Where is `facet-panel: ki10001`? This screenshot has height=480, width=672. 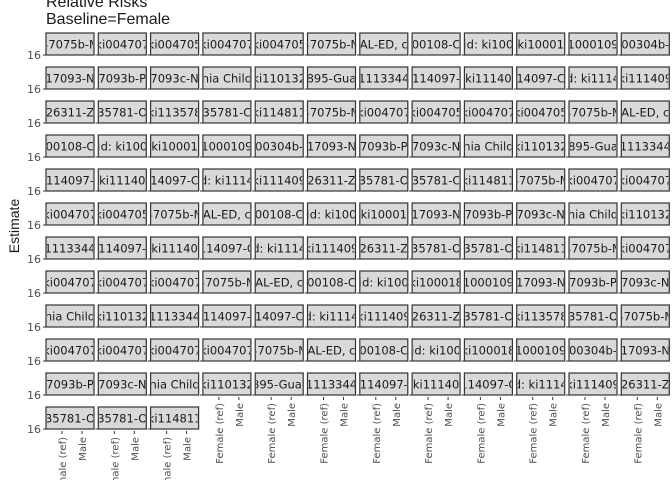 facet-panel: ki10001 is located at coordinates (173, 146).